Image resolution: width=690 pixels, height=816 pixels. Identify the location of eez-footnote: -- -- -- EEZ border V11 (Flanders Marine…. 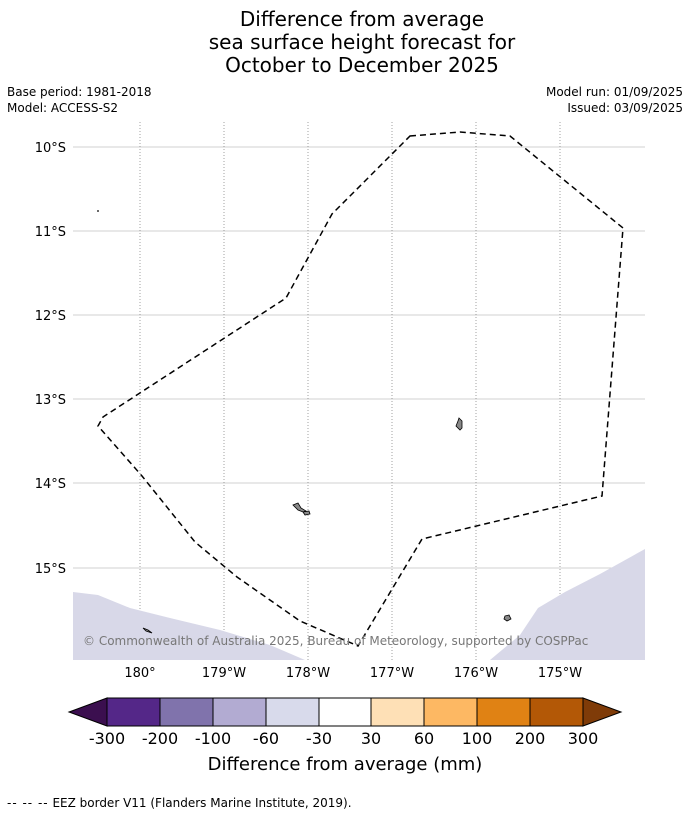
(179, 803).